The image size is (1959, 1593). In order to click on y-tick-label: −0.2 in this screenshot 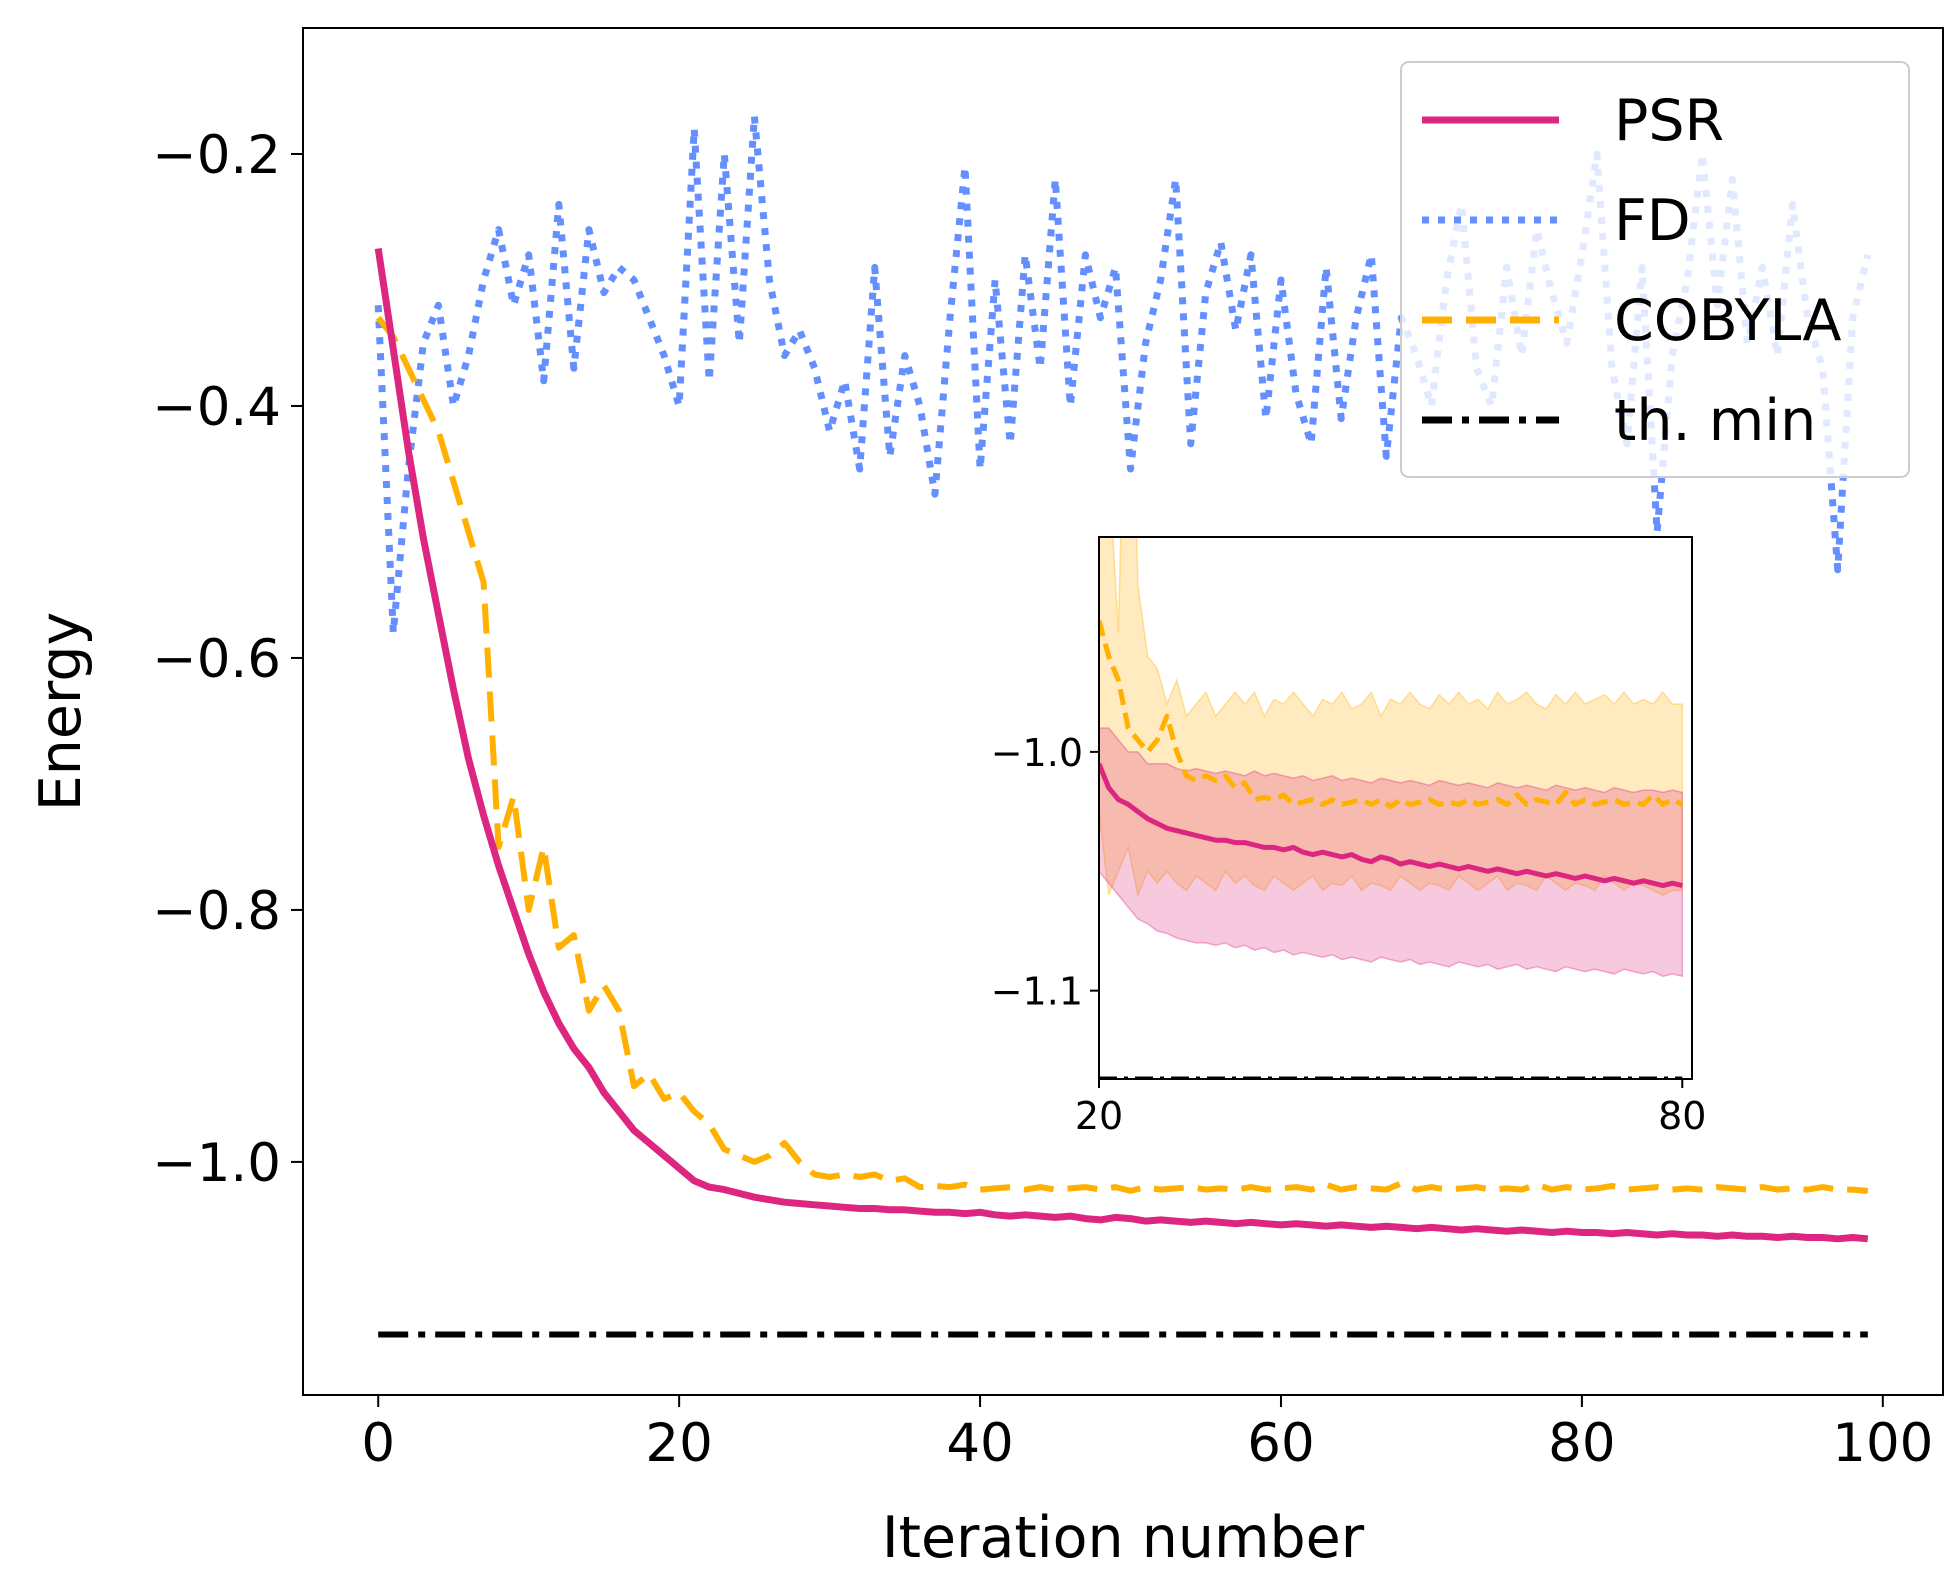, I will do `click(216, 155)`.